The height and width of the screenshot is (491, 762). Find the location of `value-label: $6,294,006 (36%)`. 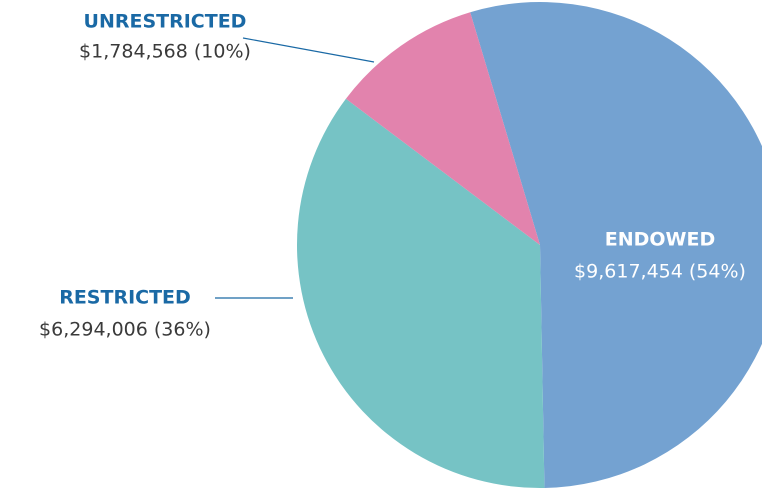

value-label: $6,294,006 (36%) is located at coordinates (125, 330).